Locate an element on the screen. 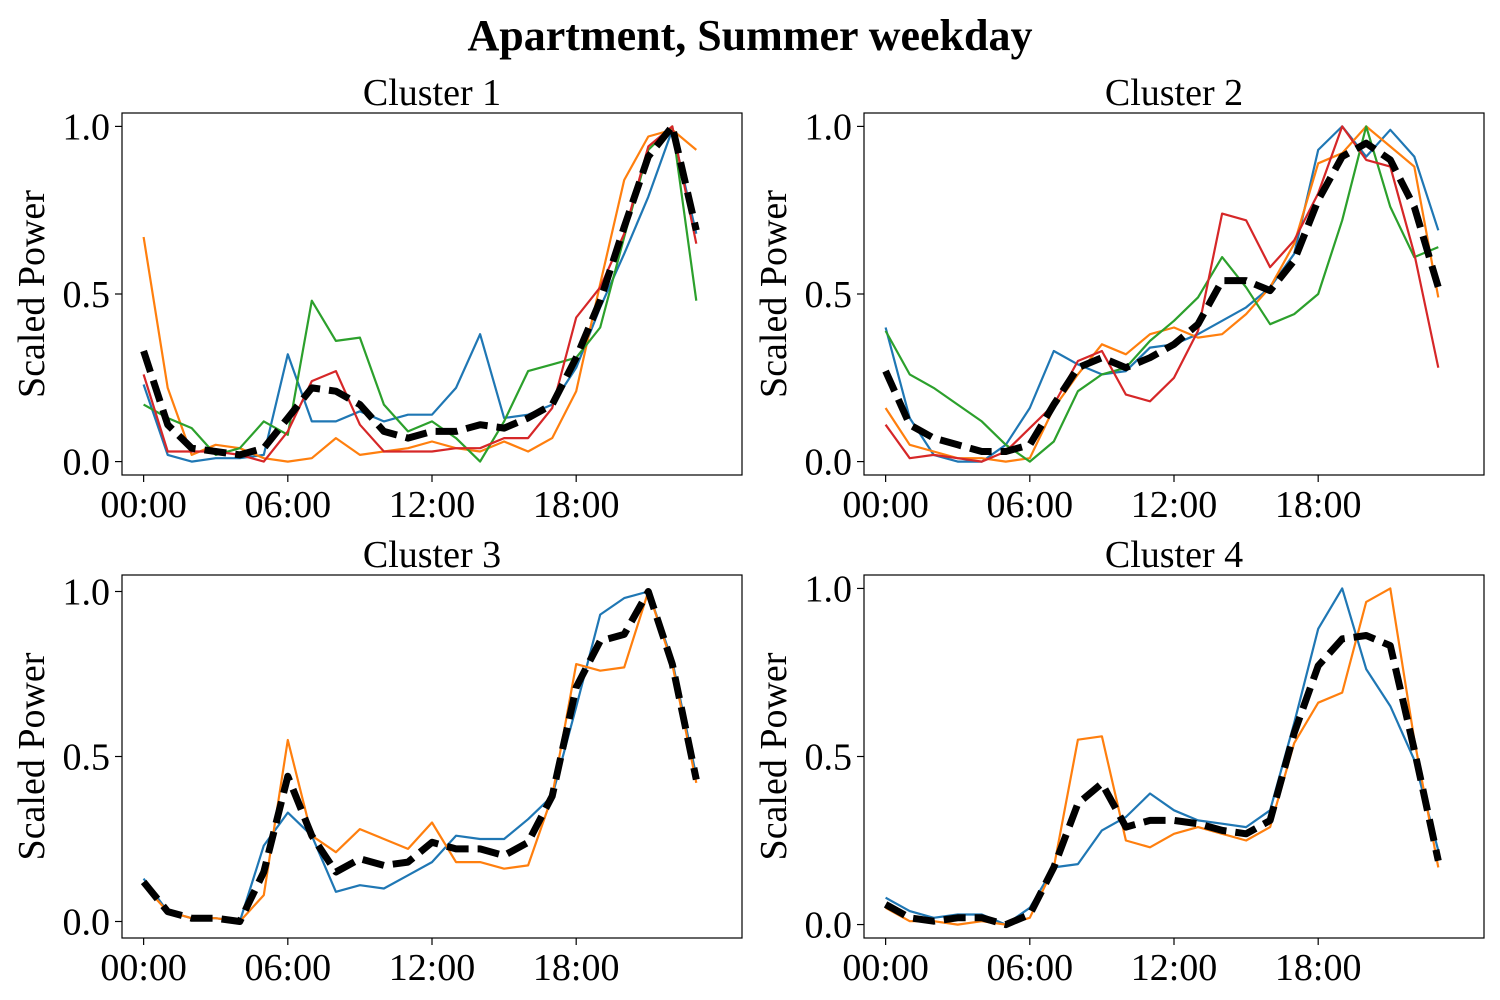 The height and width of the screenshot is (1000, 1500). panel-title: Cluster 2 is located at coordinates (1174, 93).